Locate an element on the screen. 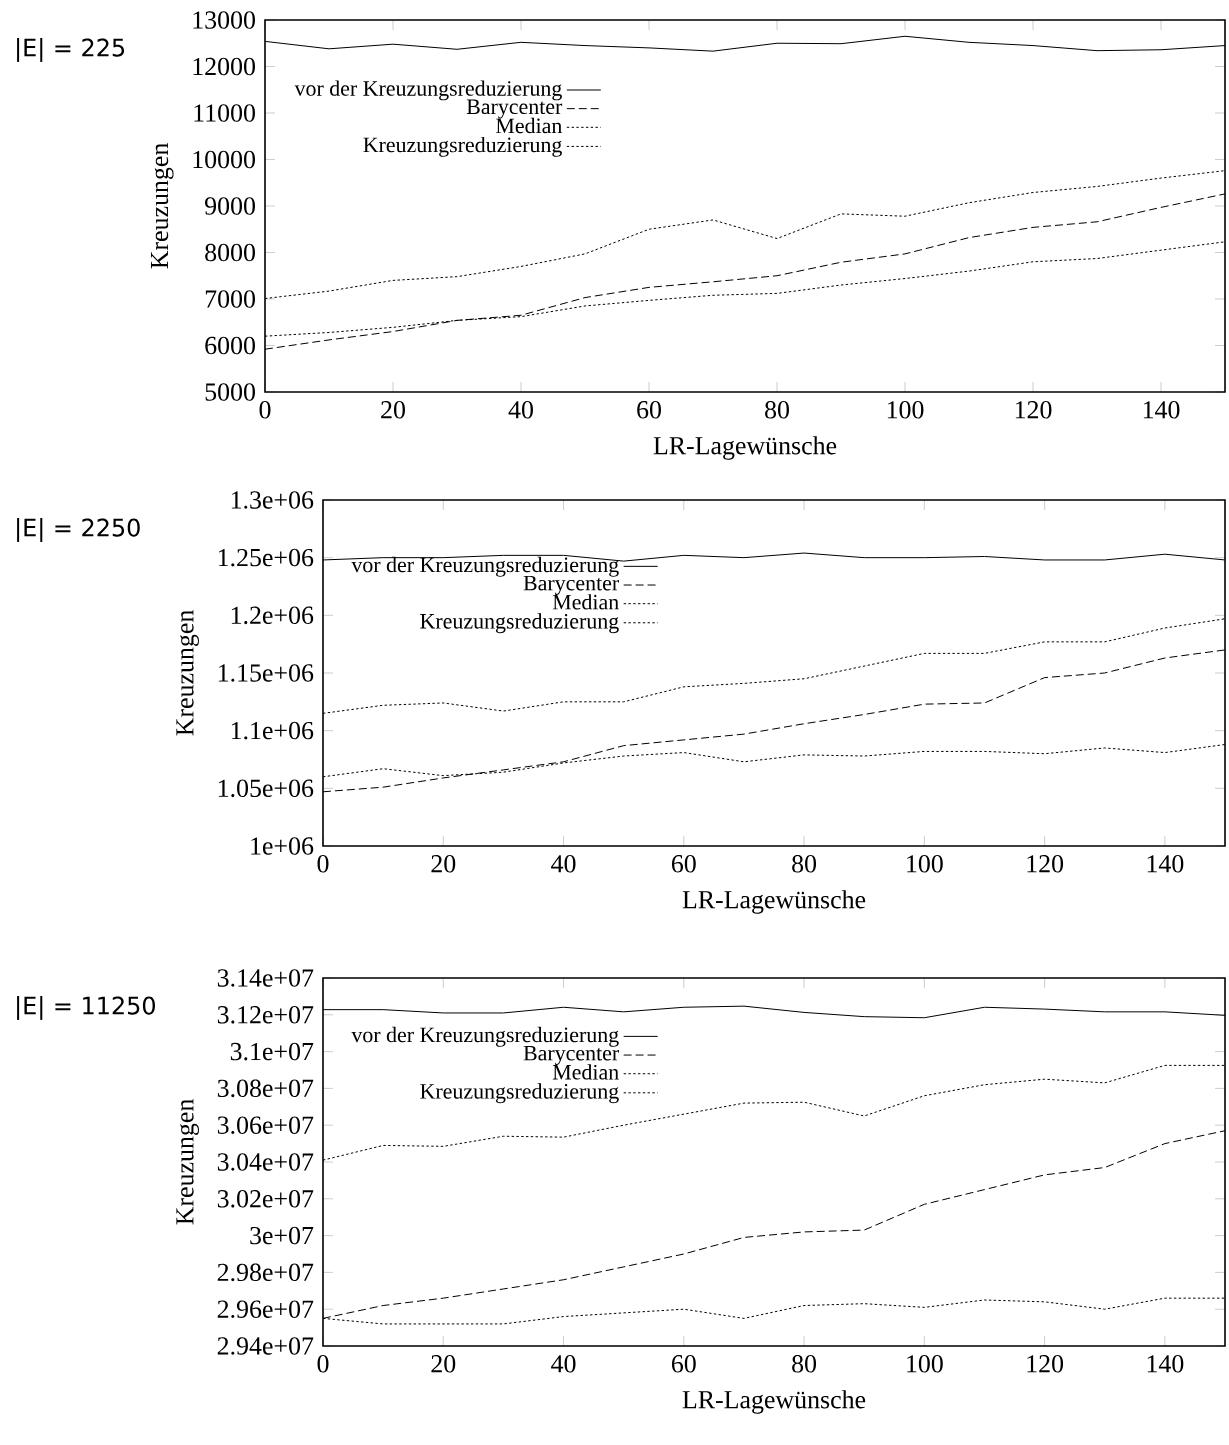  y-tick-label: 1.2e+06 is located at coordinates (272, 615).